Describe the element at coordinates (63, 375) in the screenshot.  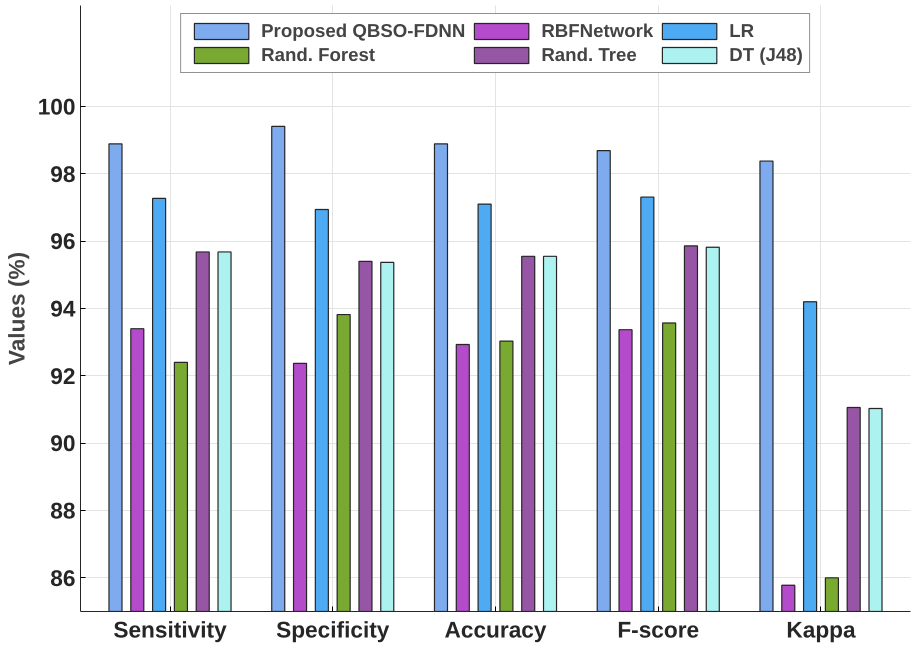
I see `y-tick-label: 92` at that location.